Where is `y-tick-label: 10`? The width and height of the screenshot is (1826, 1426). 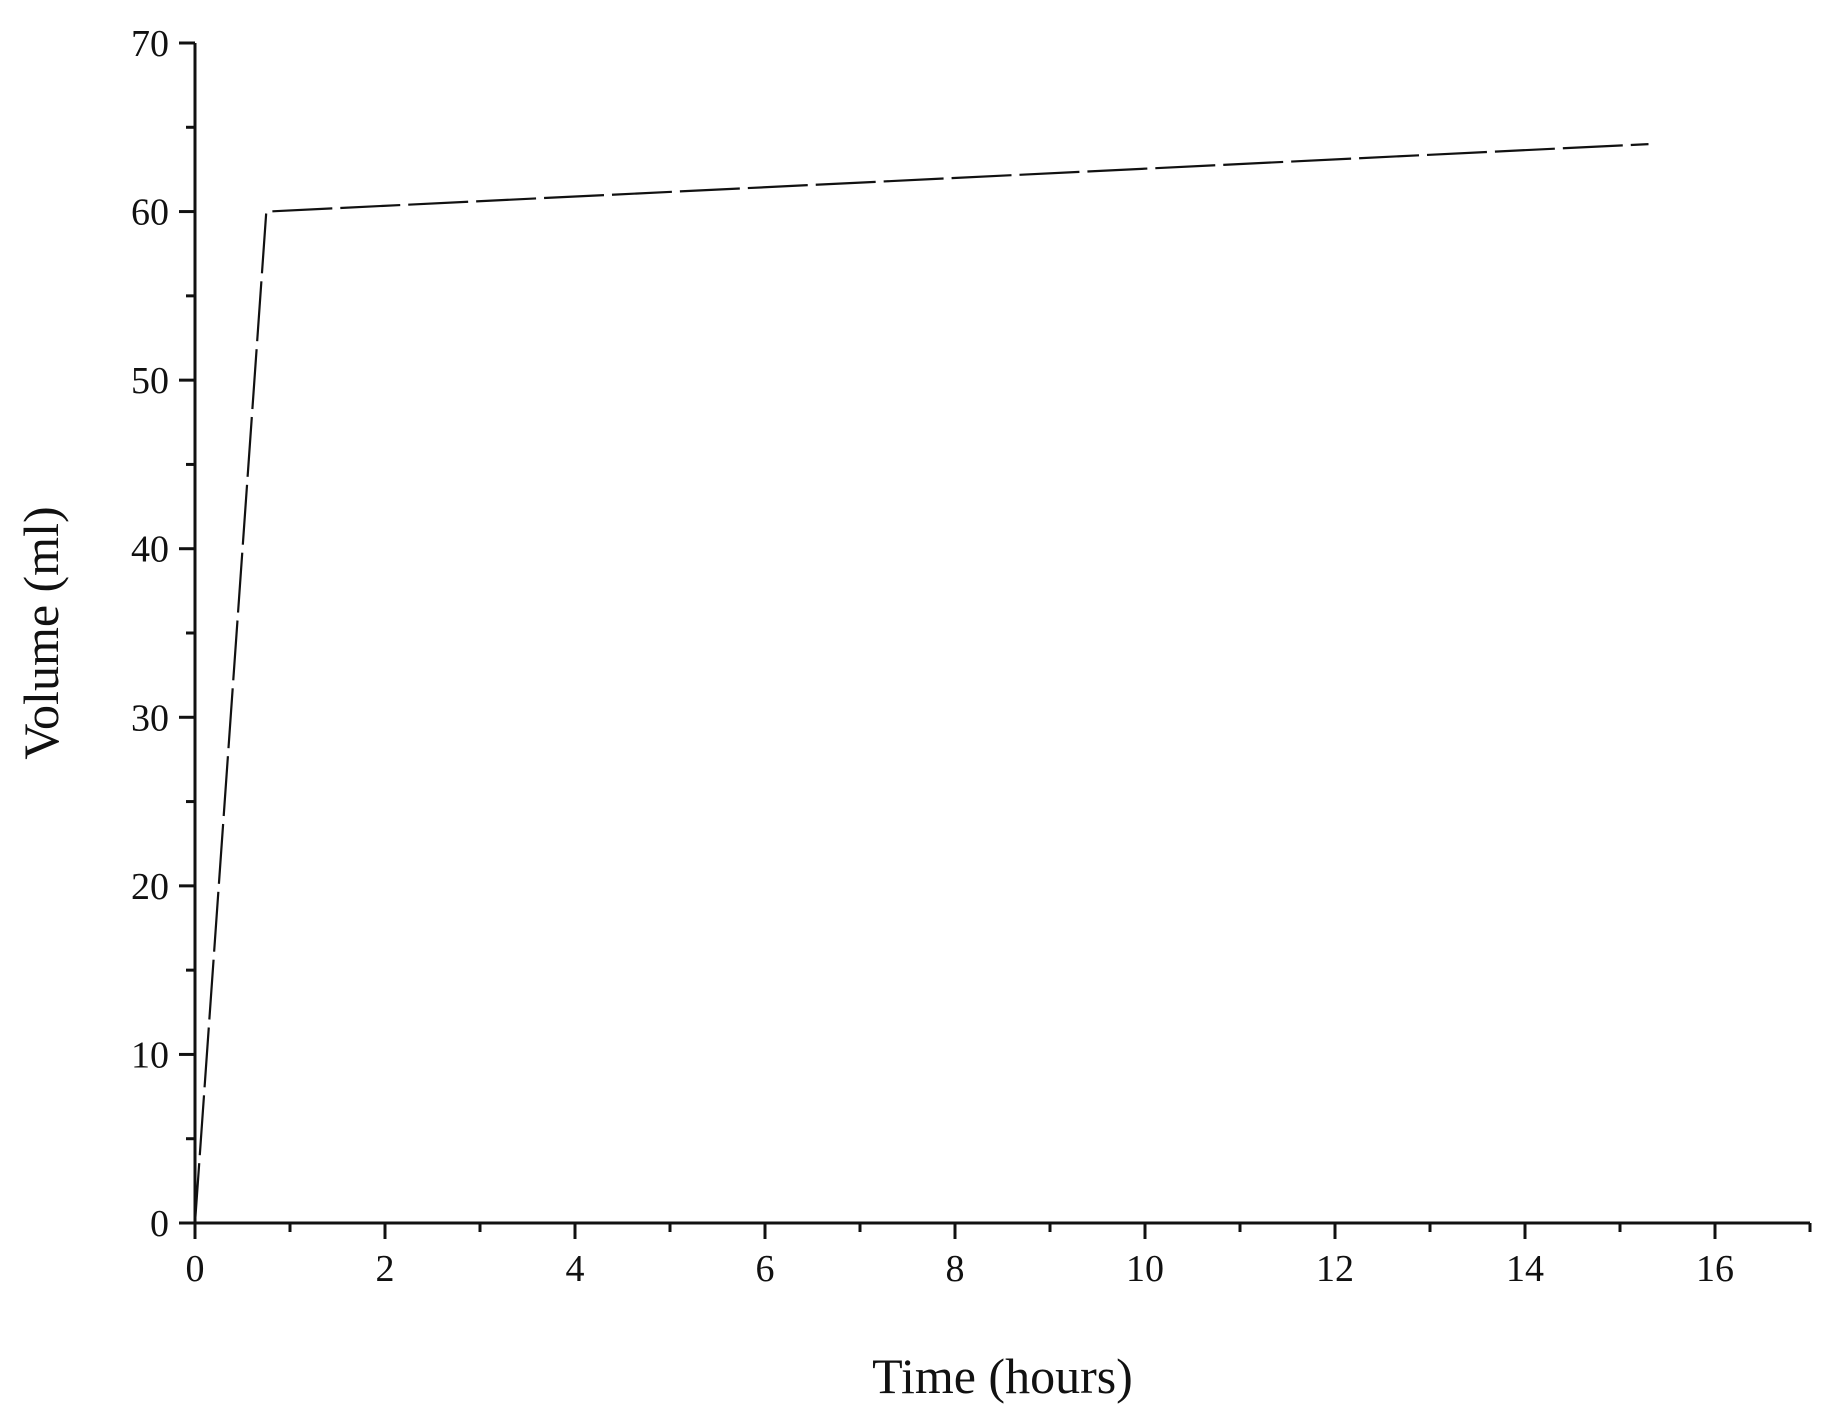
y-tick-label: 10 is located at coordinates (150, 1055).